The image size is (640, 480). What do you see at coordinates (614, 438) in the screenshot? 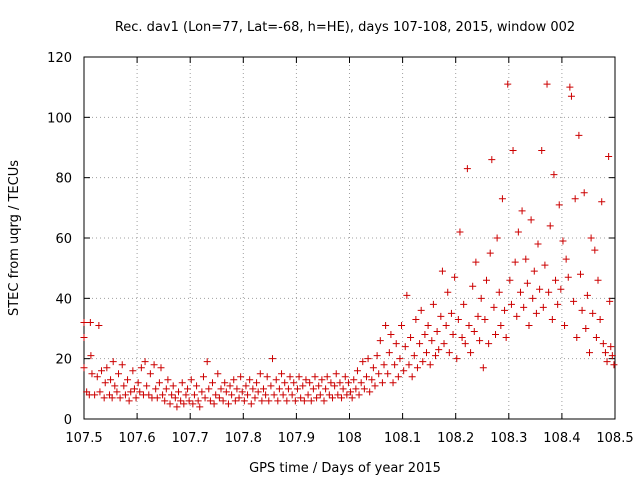
I see `x-tick-label: 108.5` at bounding box center [614, 438].